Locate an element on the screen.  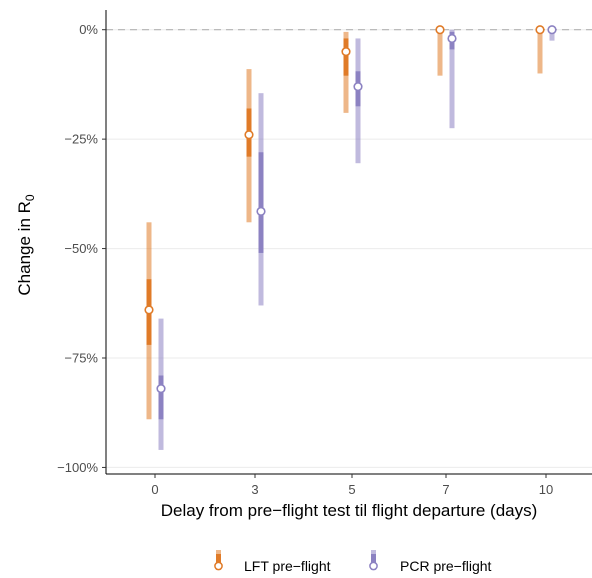
legend-key-pcr is located at coordinates (373, 560).